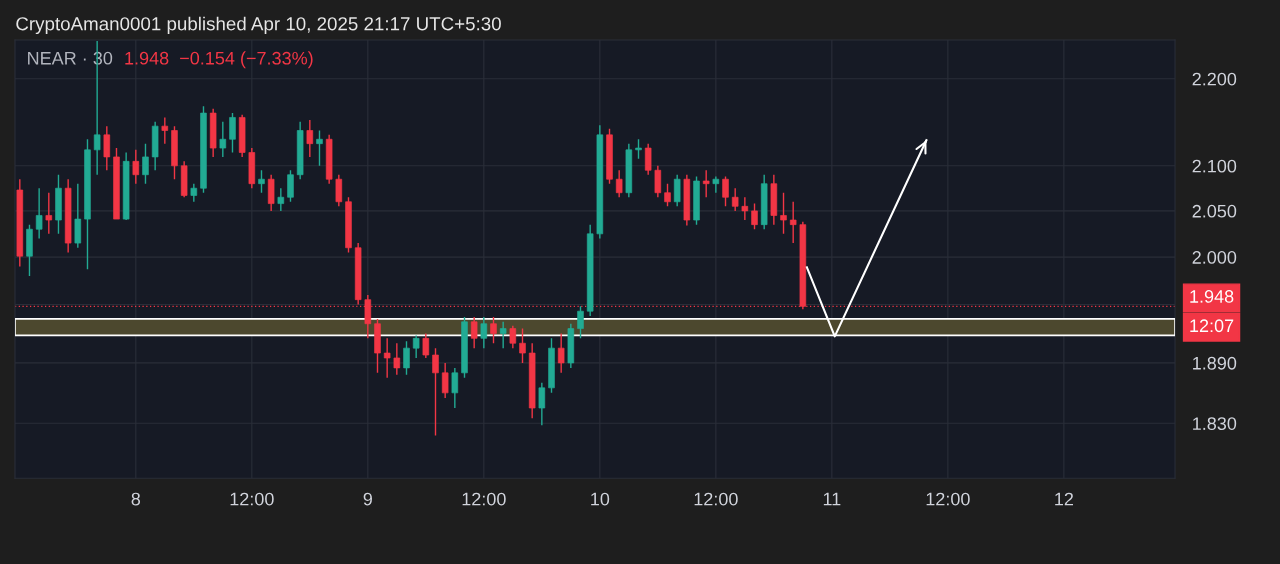 The image size is (1280, 564). I want to click on text: 12:07, so click(1212, 326).